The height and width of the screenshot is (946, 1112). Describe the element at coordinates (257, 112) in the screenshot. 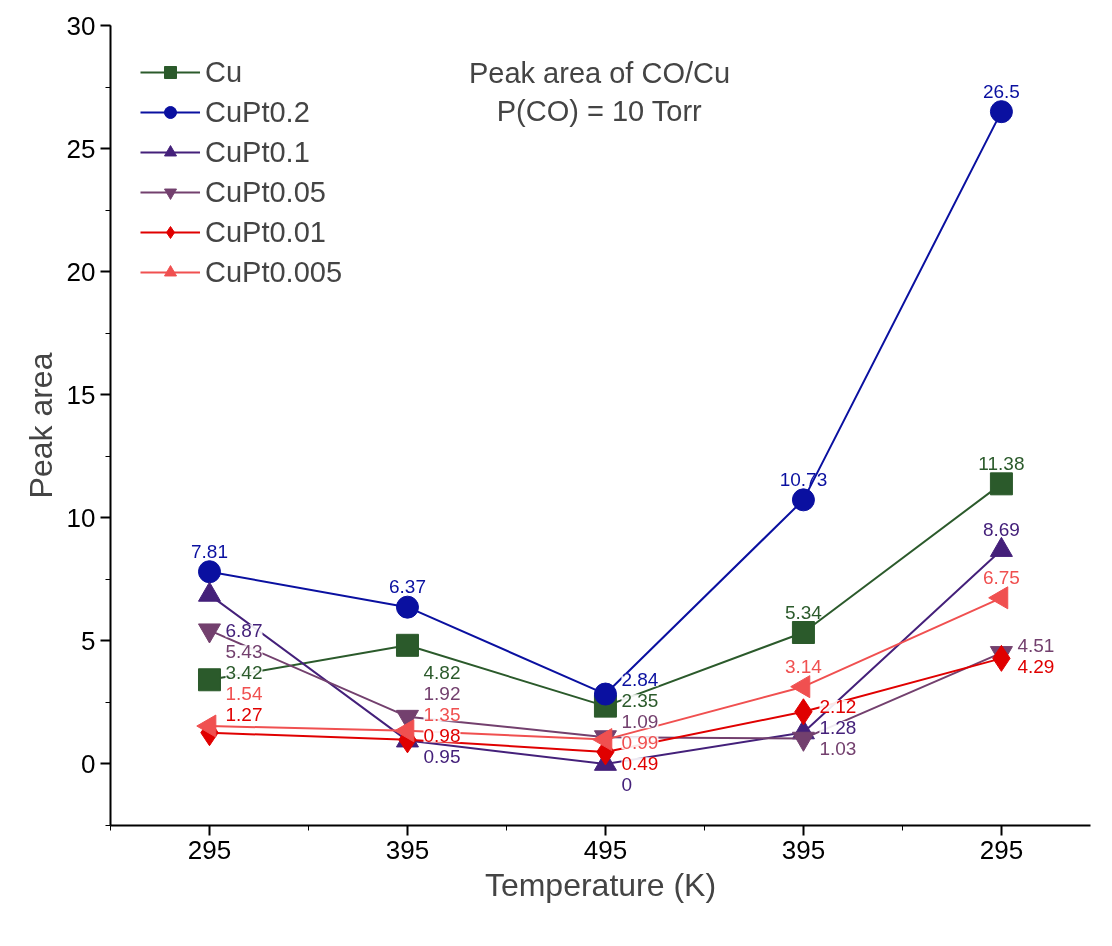

I see `legend-label: CuPt0.2` at that location.